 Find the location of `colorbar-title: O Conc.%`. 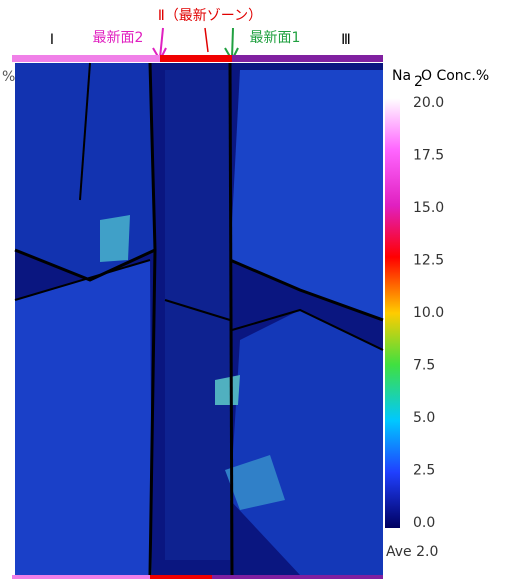

colorbar-title: O Conc.% is located at coordinates (455, 76).